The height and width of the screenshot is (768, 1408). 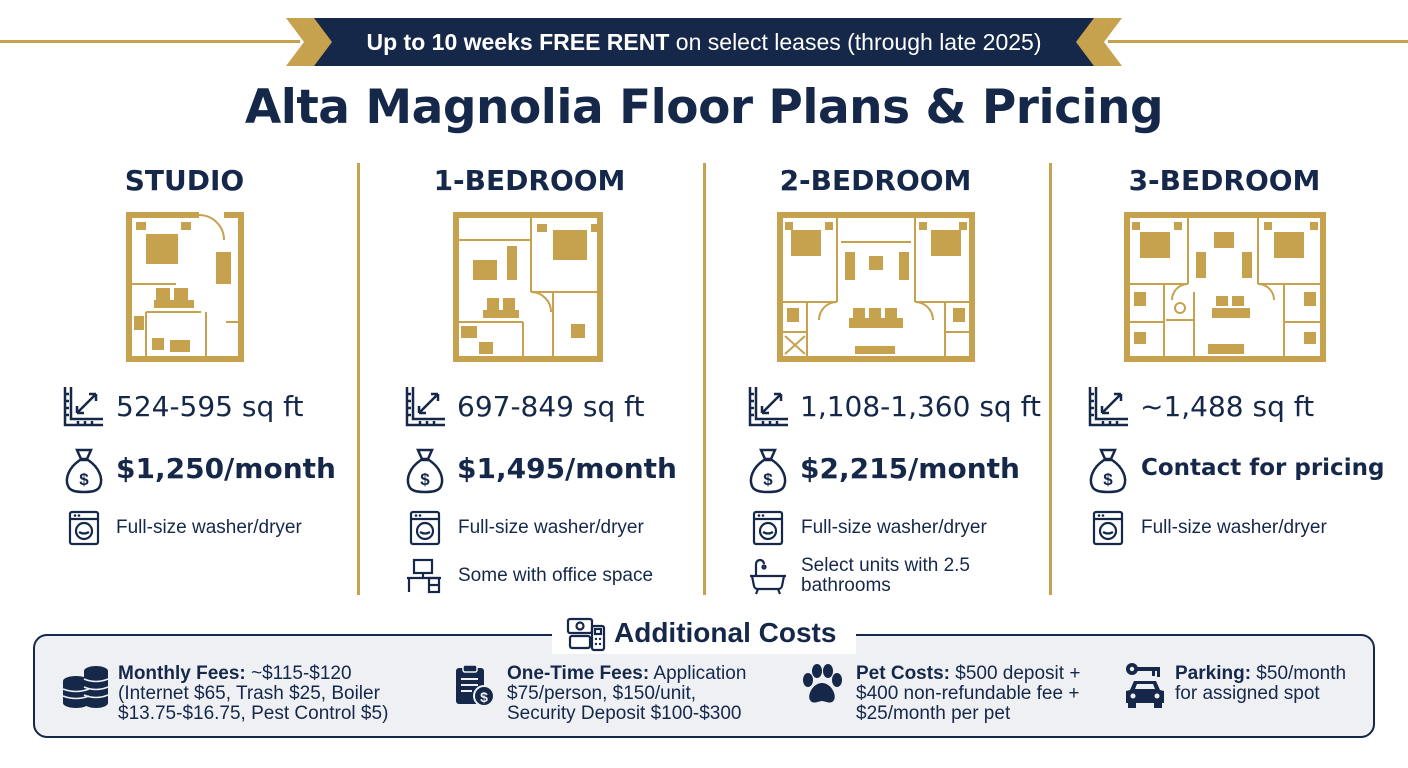 What do you see at coordinates (933, 713) in the screenshot?
I see `cost-line: $25/month per pet` at bounding box center [933, 713].